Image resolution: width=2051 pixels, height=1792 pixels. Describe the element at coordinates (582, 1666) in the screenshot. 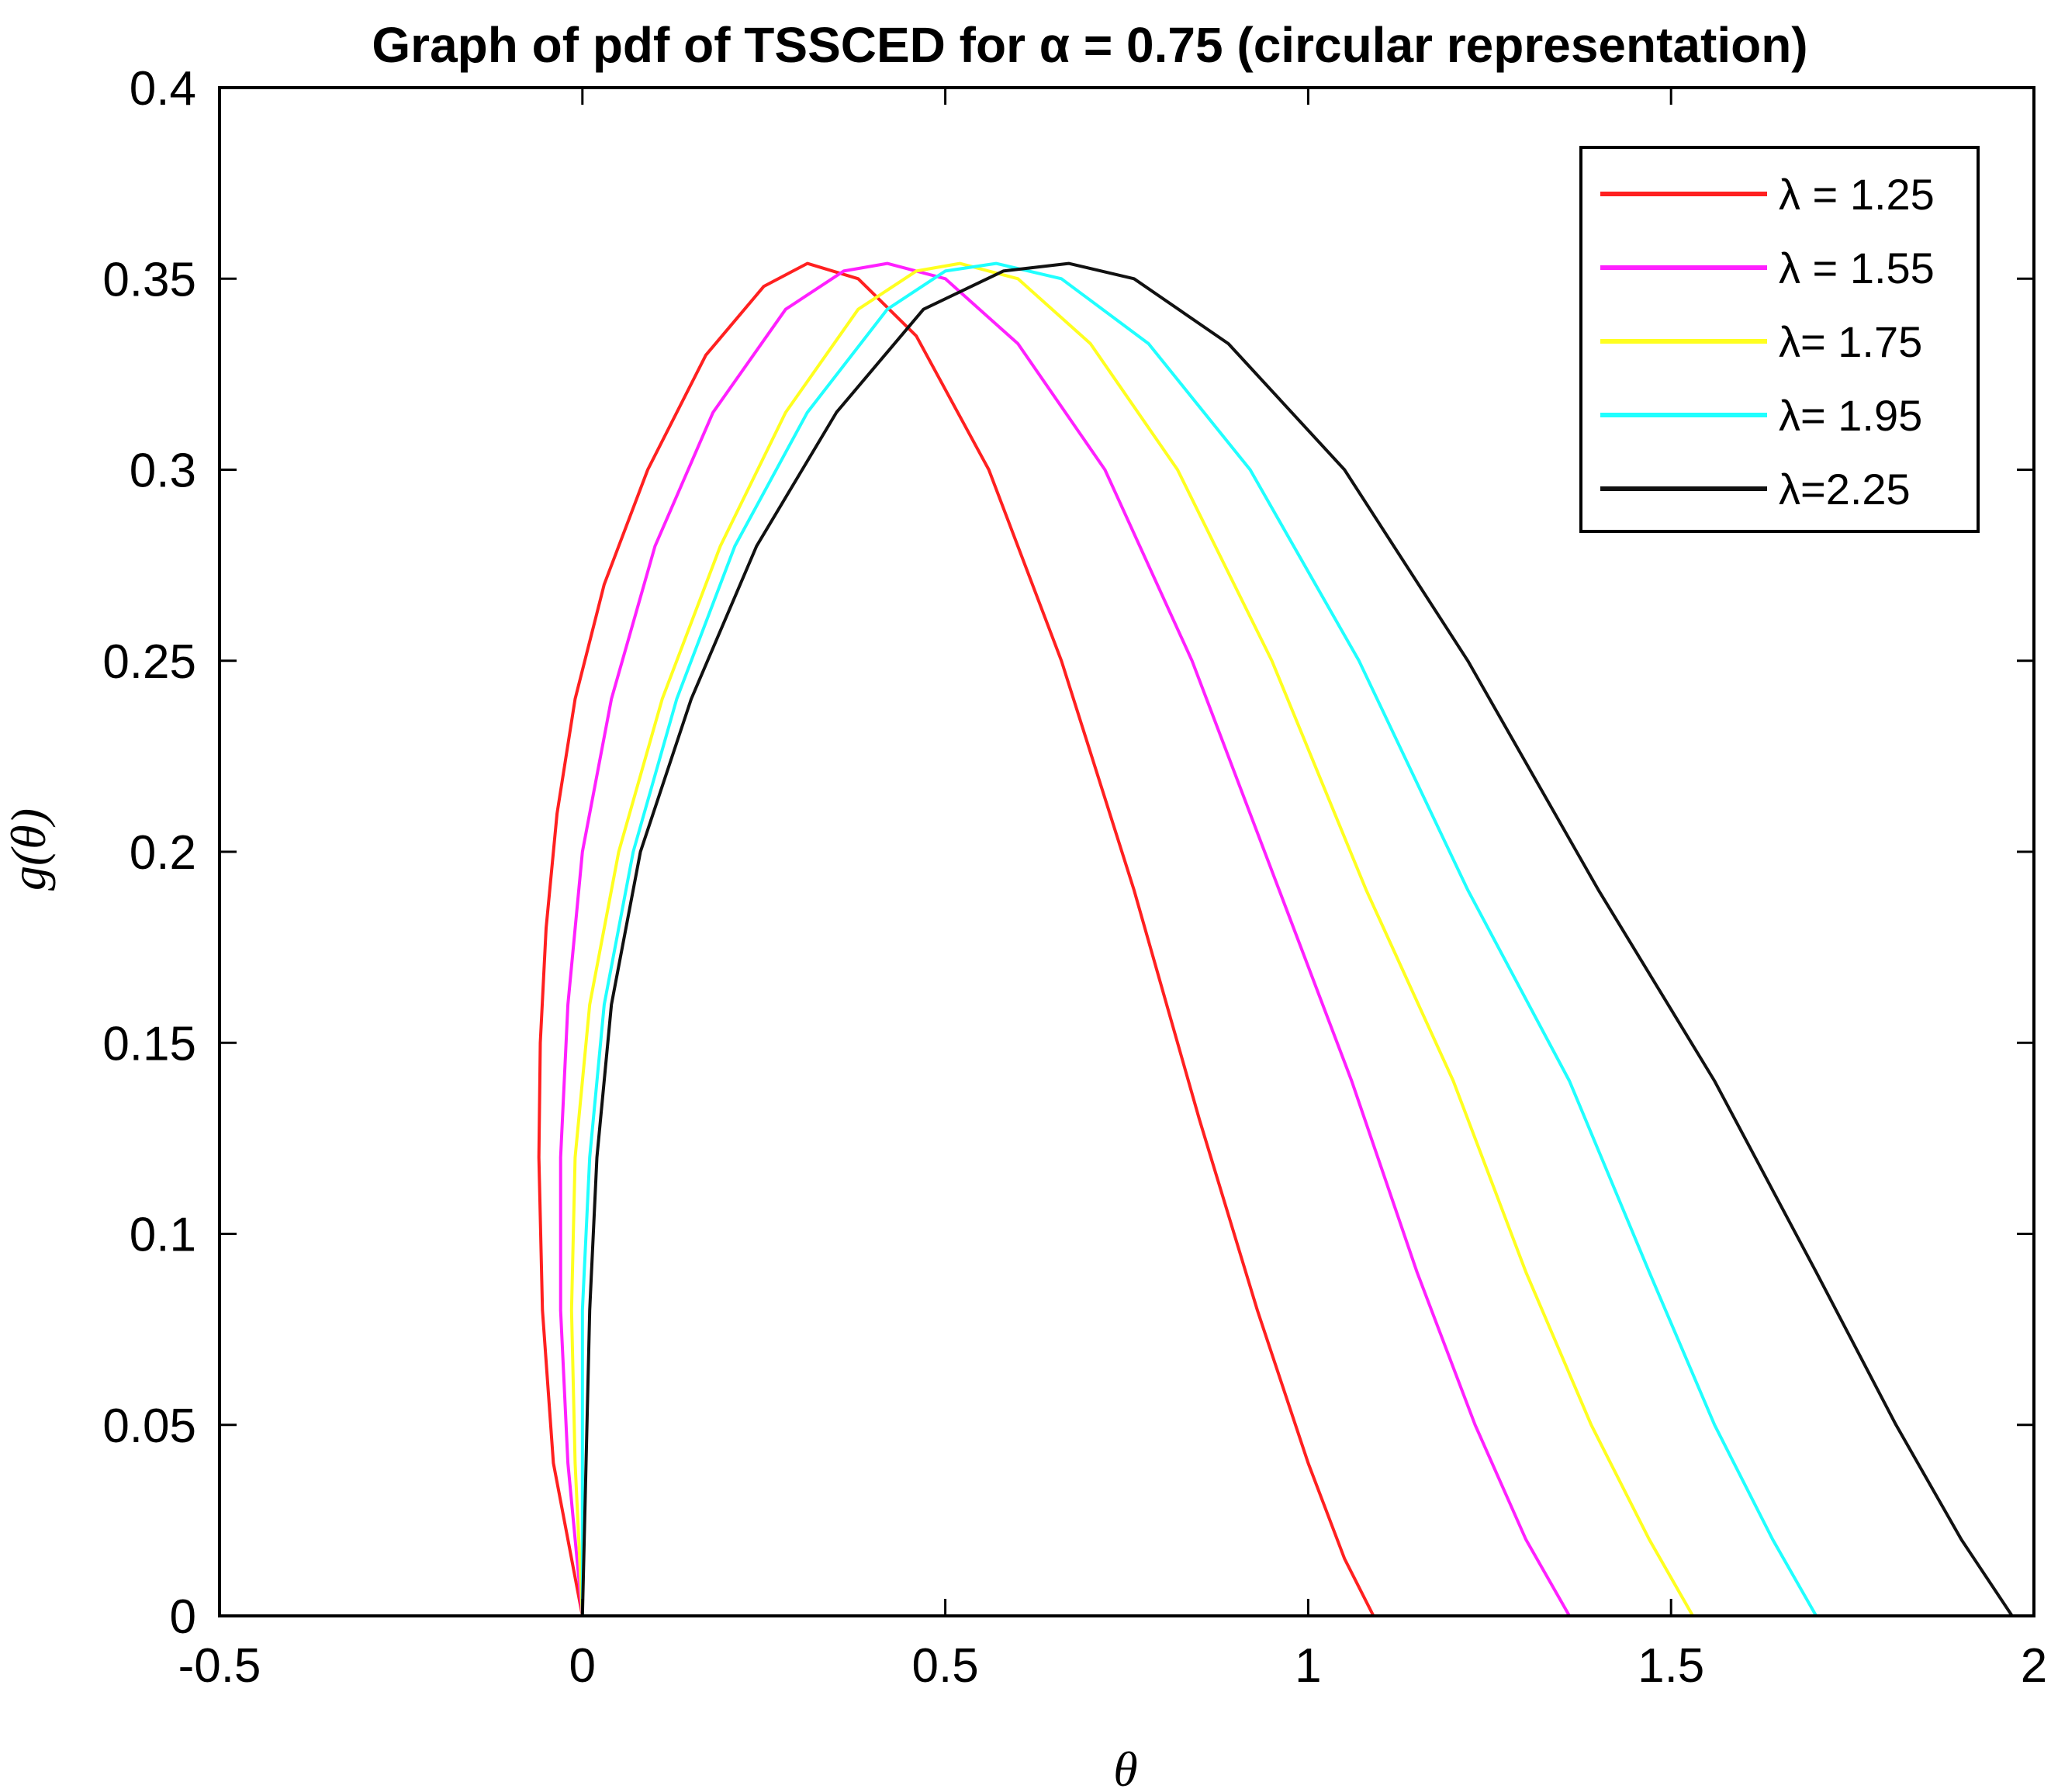

I see `x-tick-label: 0` at that location.